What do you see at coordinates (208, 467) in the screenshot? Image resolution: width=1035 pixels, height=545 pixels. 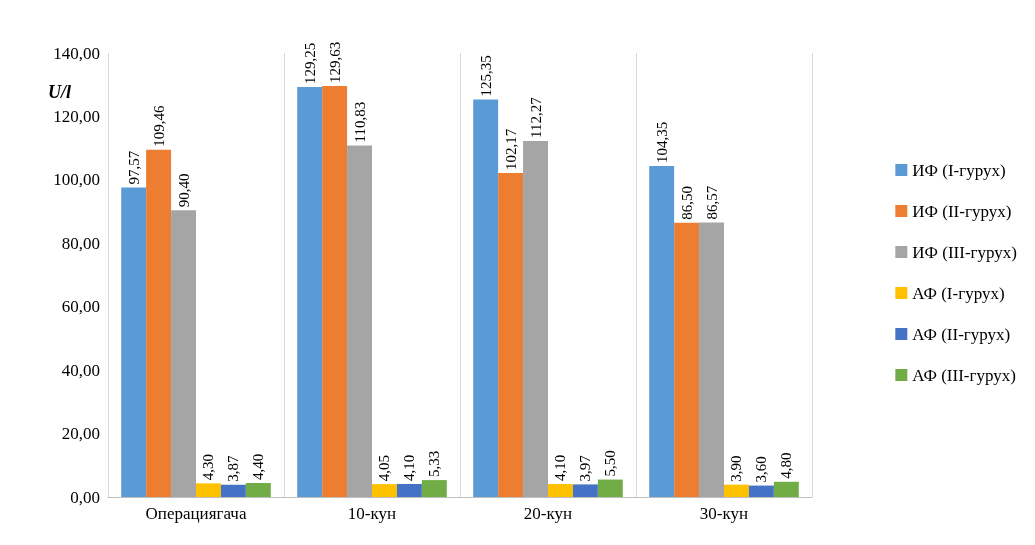 I see `data-label: 4,30` at bounding box center [208, 467].